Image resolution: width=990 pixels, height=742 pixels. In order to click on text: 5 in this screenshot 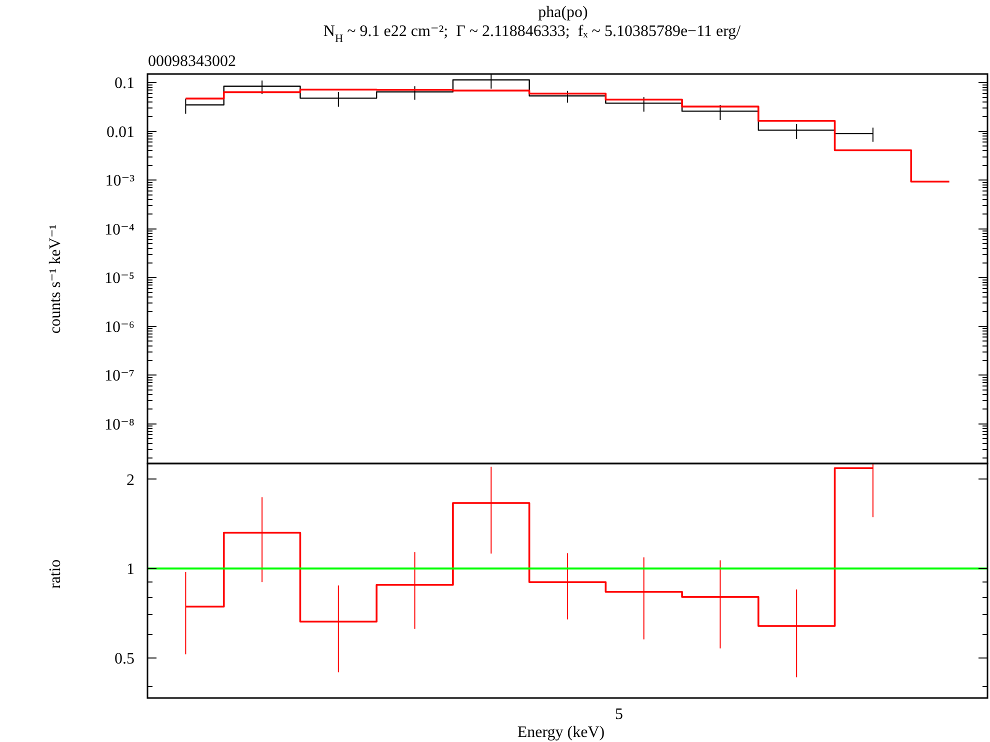, I will do `click(619, 714)`.